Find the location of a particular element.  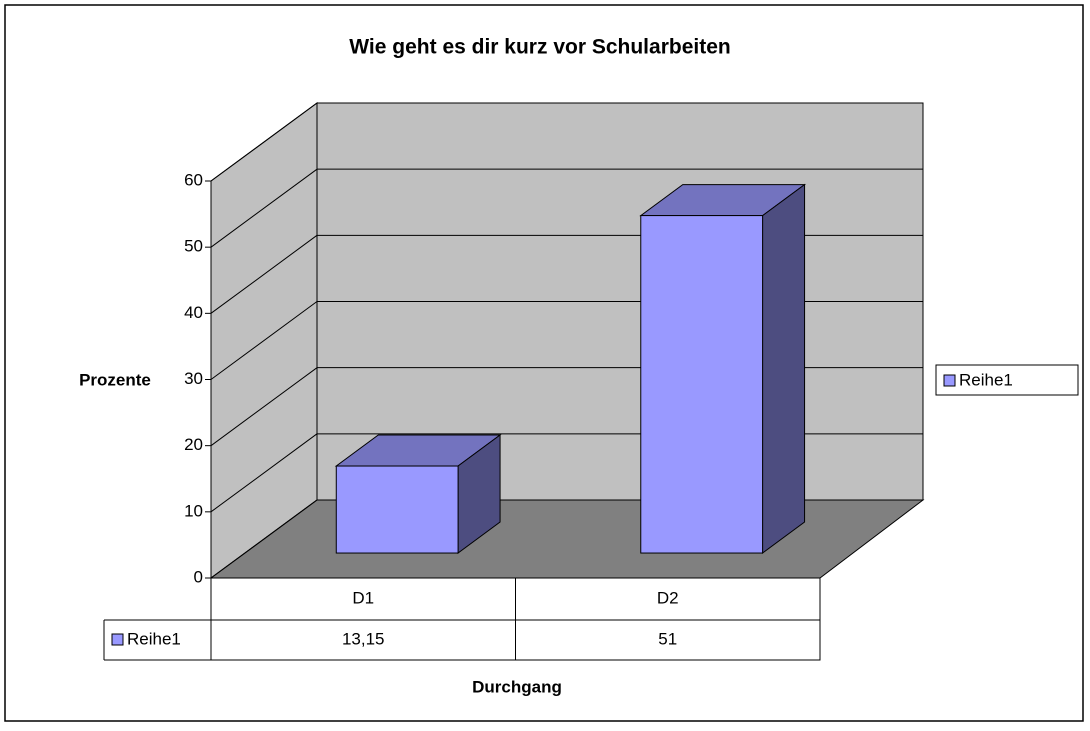

bar-side is located at coordinates (784, 369).